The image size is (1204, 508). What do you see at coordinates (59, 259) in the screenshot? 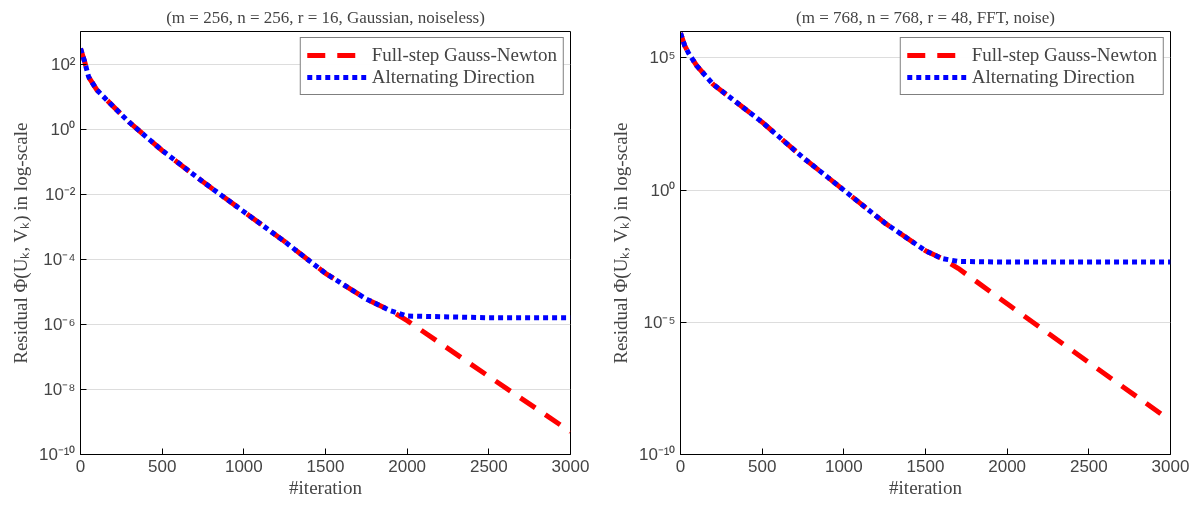
I see `y-tick-label: 10⁻⁴` at bounding box center [59, 259].